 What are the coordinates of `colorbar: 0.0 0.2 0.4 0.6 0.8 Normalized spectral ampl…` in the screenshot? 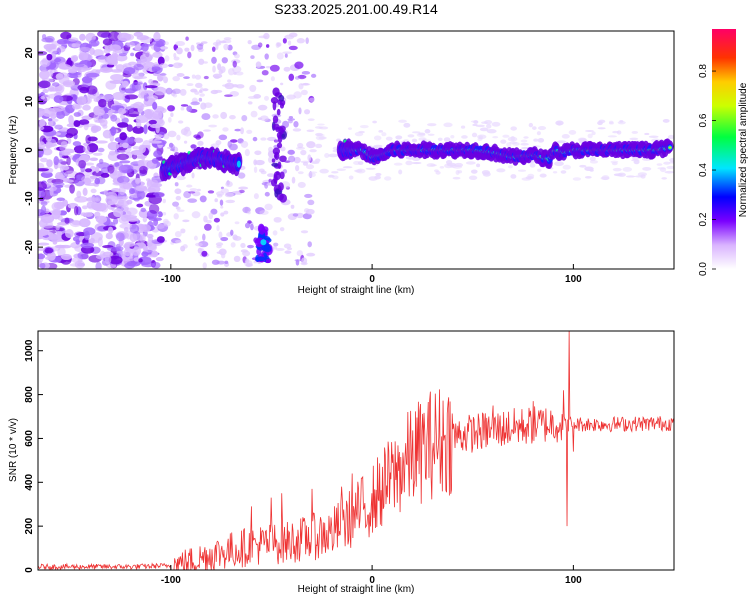 It's located at (723, 152).